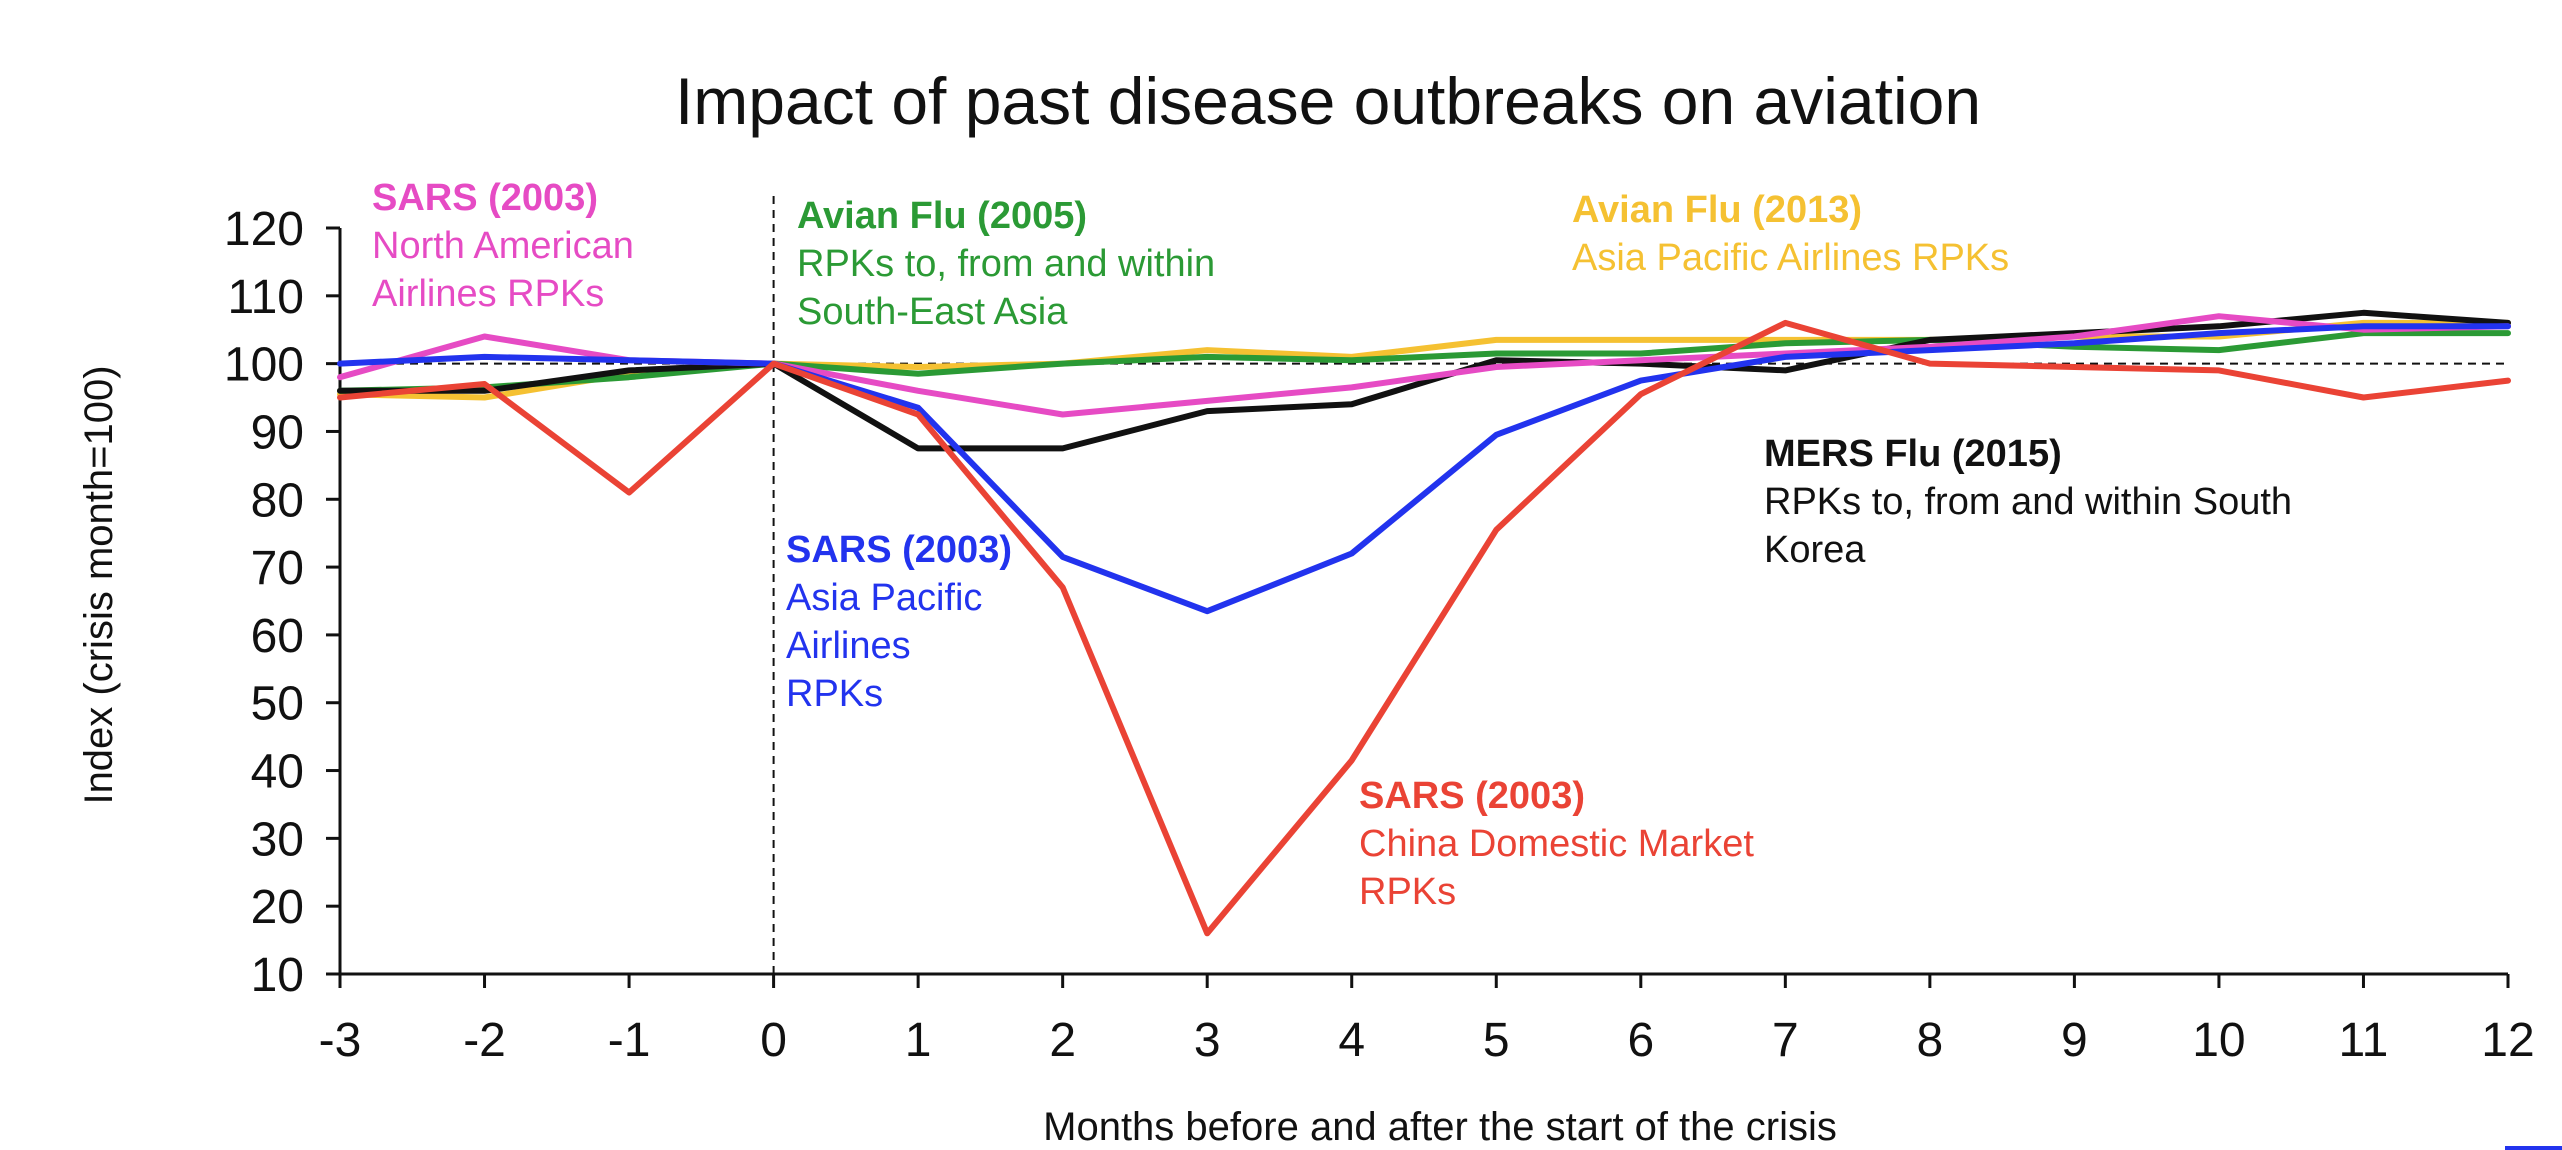  Describe the element at coordinates (2218, 1040) in the screenshot. I see `x-tick-label: 10` at that location.